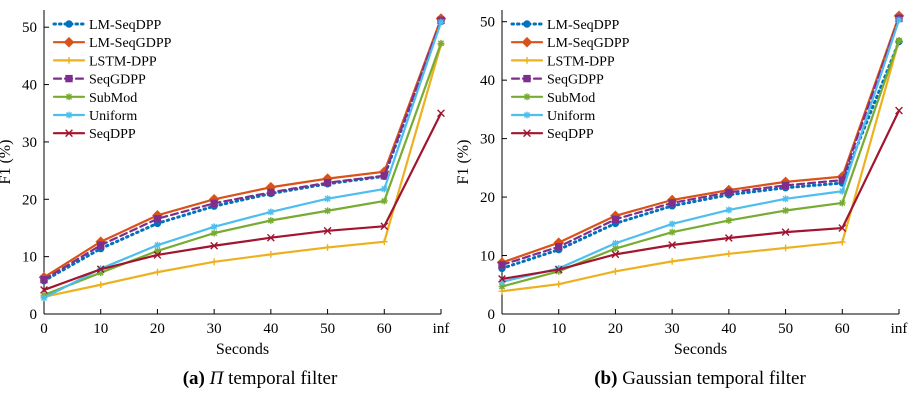 This screenshot has height=399, width=915. I want to click on x-tick-label-30: 30, so click(214, 329).